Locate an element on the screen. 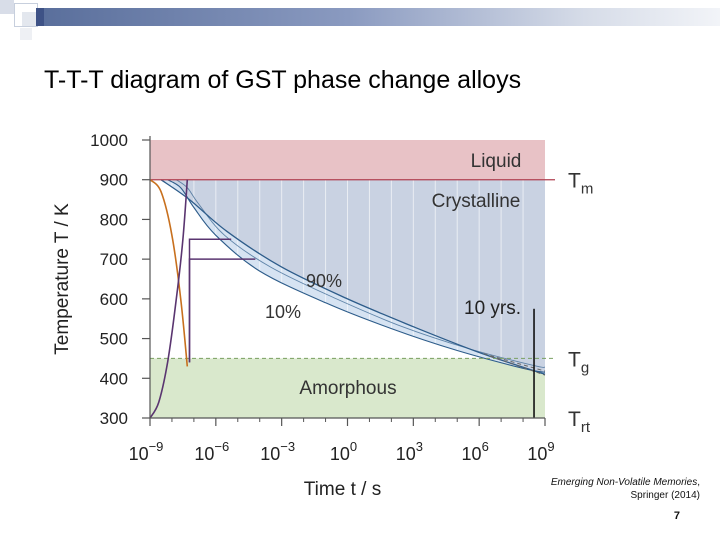 The image size is (720, 540). slow-cool-curve is located at coordinates (169, 299).